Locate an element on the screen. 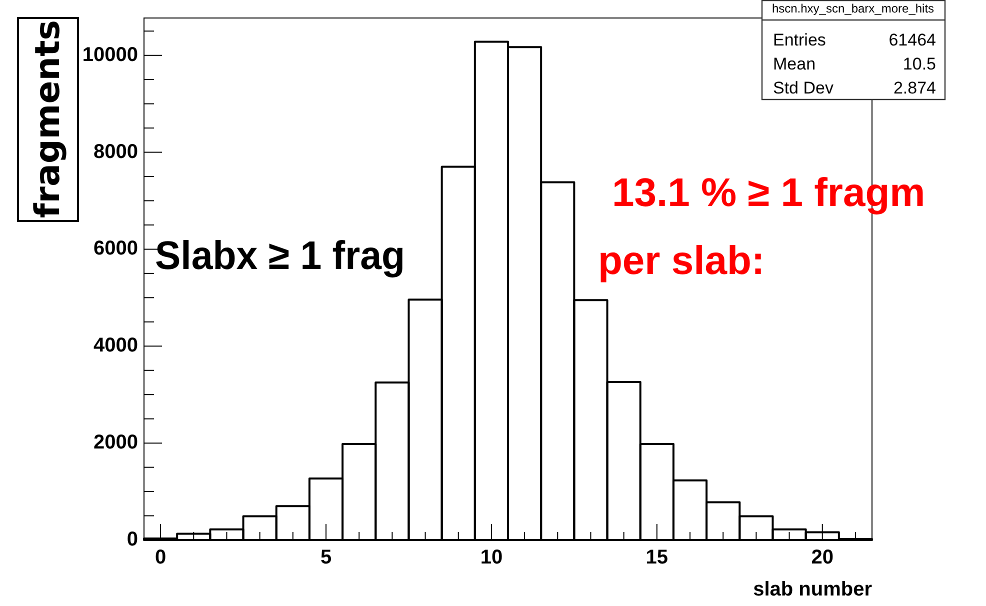  x-tick-label: 15 is located at coordinates (657, 557).